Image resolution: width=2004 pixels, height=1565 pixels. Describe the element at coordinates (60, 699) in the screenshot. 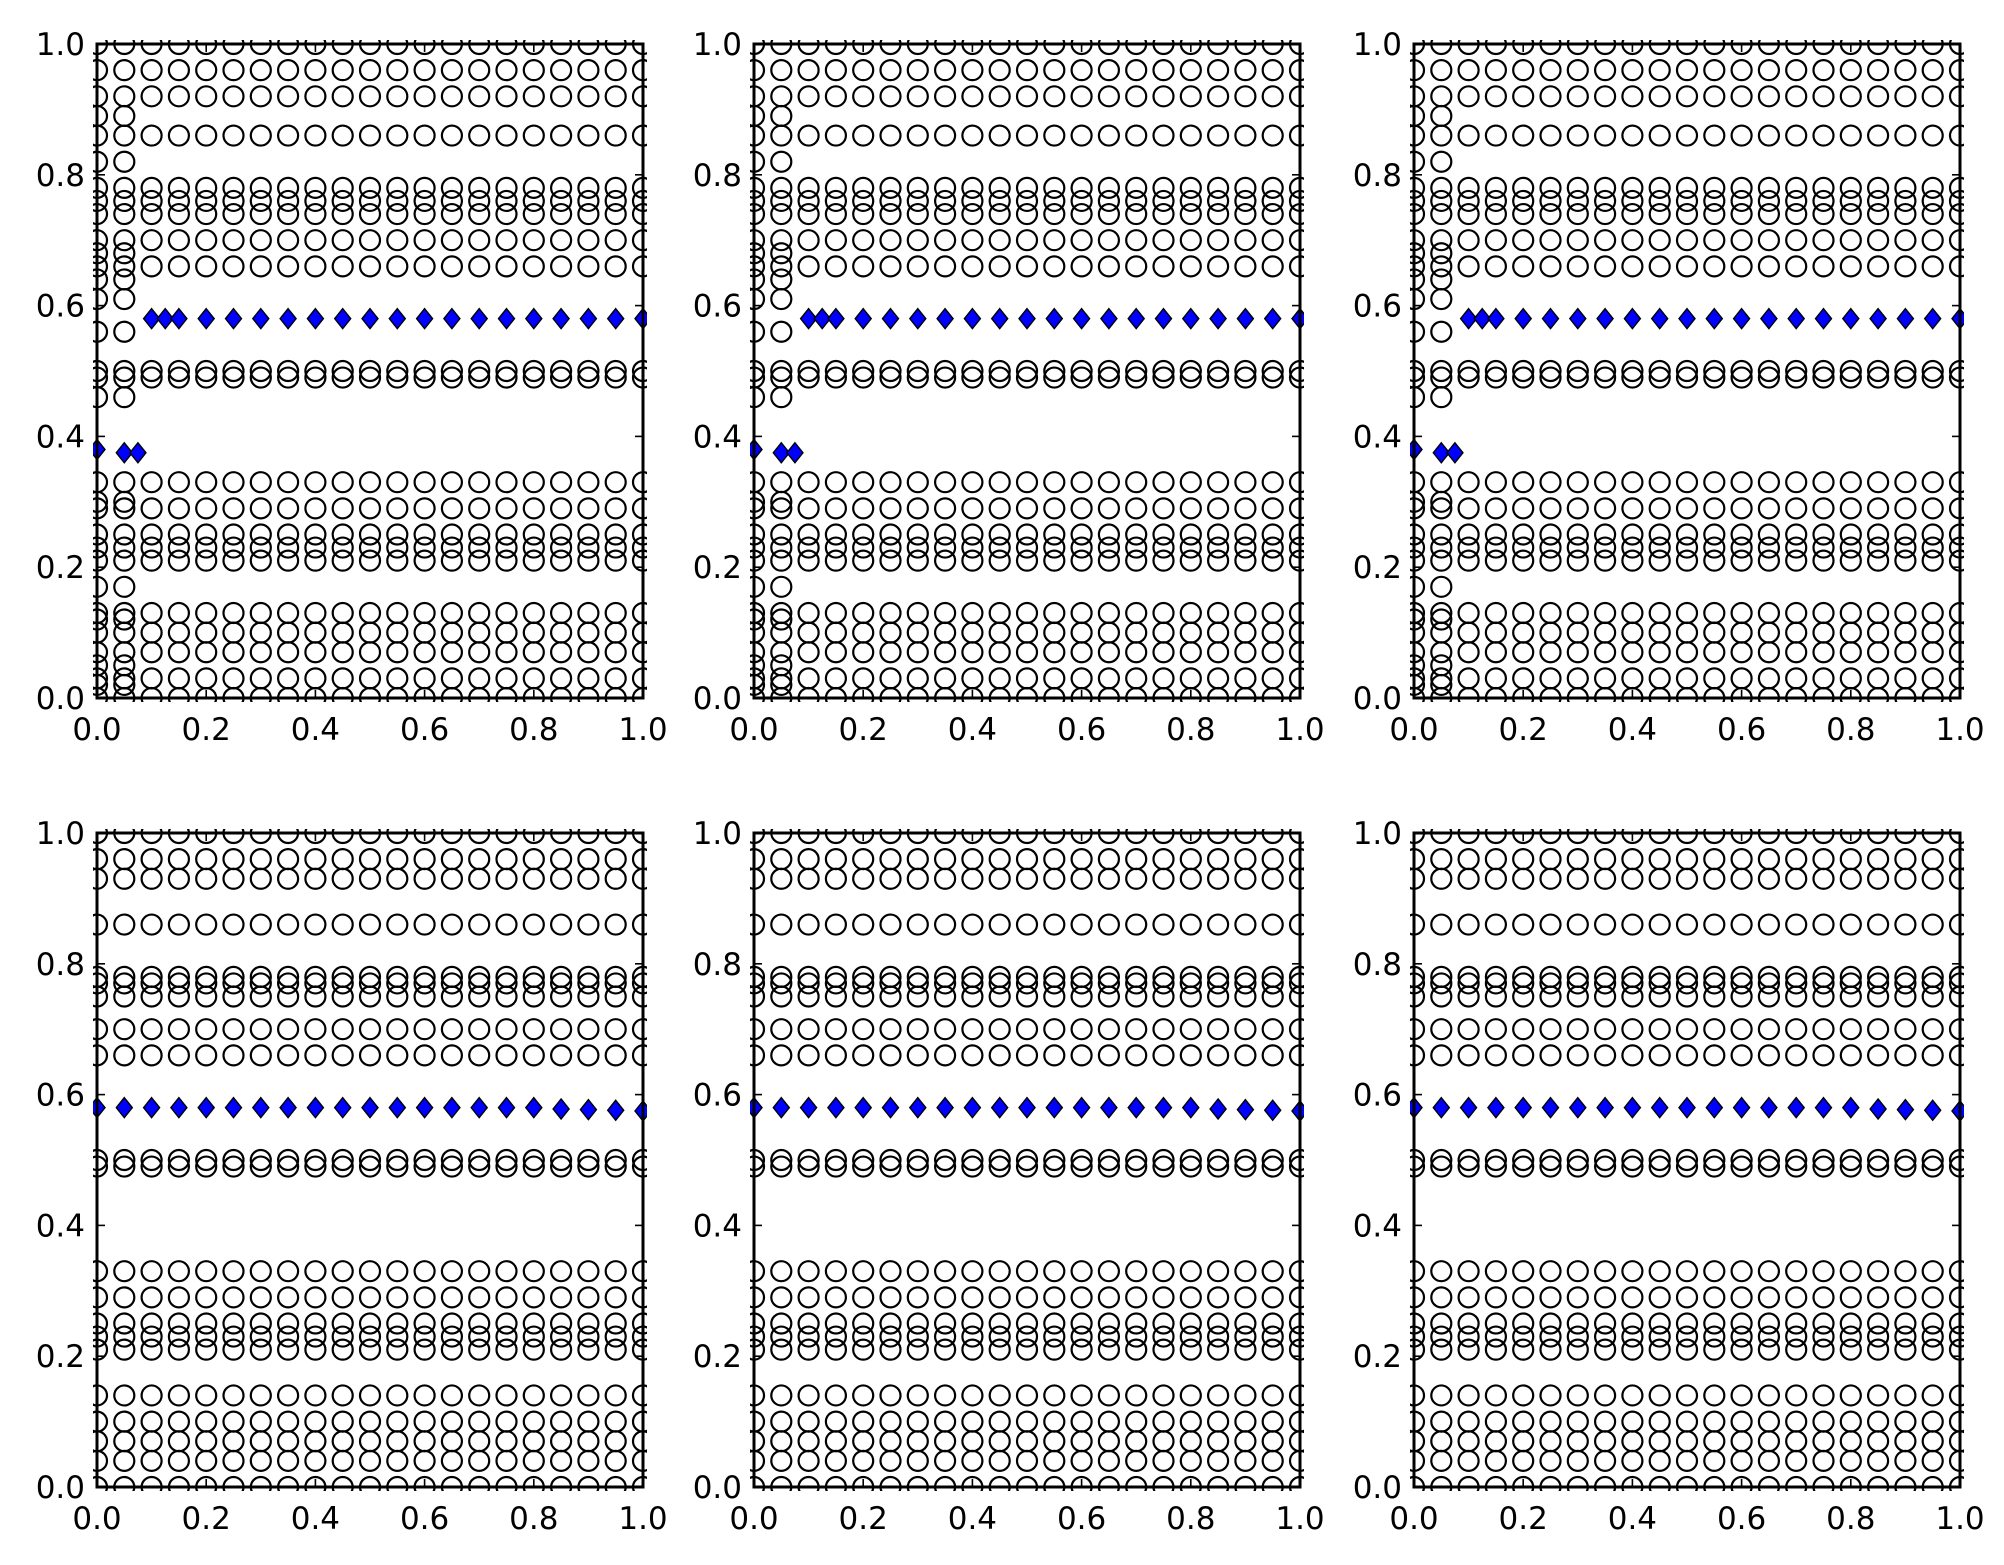

I see `y-tick-label: 0.0` at that location.